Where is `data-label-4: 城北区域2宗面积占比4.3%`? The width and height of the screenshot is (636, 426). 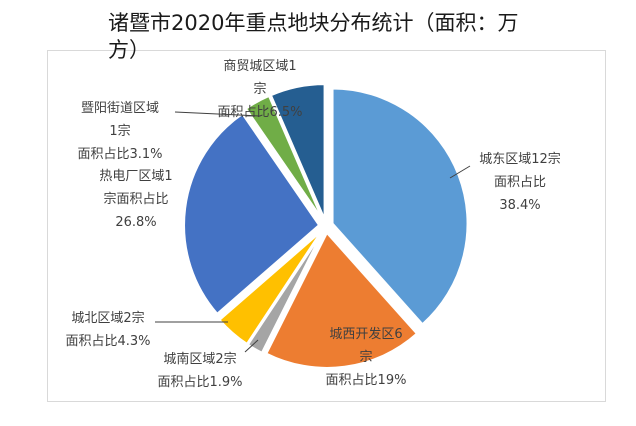
data-label-4: 城北区域2宗面积占比4.3% is located at coordinates (107, 329).